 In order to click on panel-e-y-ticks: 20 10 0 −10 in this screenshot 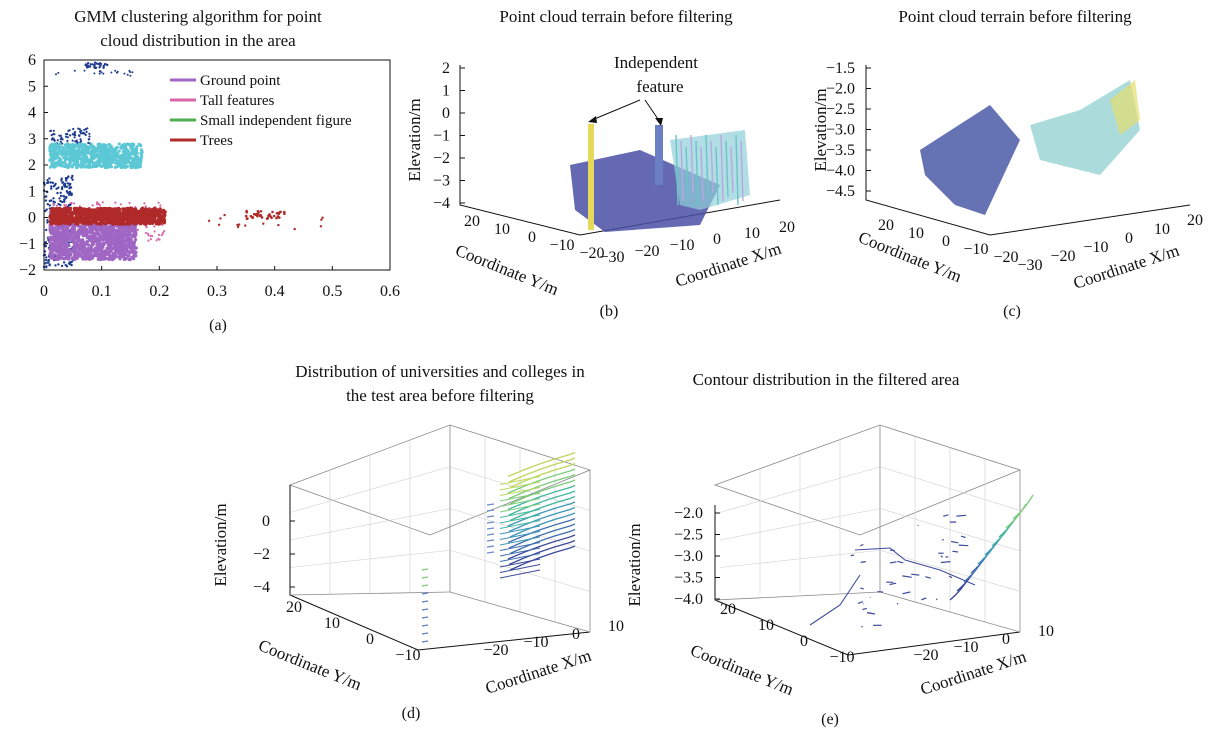, I will do `click(787, 633)`.